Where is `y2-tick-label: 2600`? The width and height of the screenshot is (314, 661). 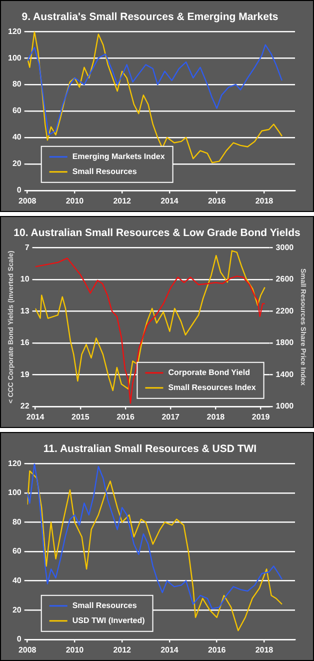
y2-tick-label: 2600 is located at coordinates (285, 279).